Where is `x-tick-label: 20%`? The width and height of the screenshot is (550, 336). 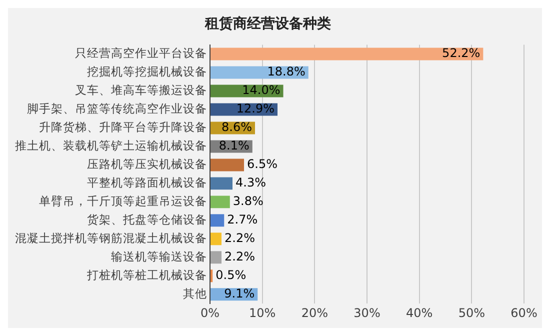
x-tick-label: 20% is located at coordinates (314, 313).